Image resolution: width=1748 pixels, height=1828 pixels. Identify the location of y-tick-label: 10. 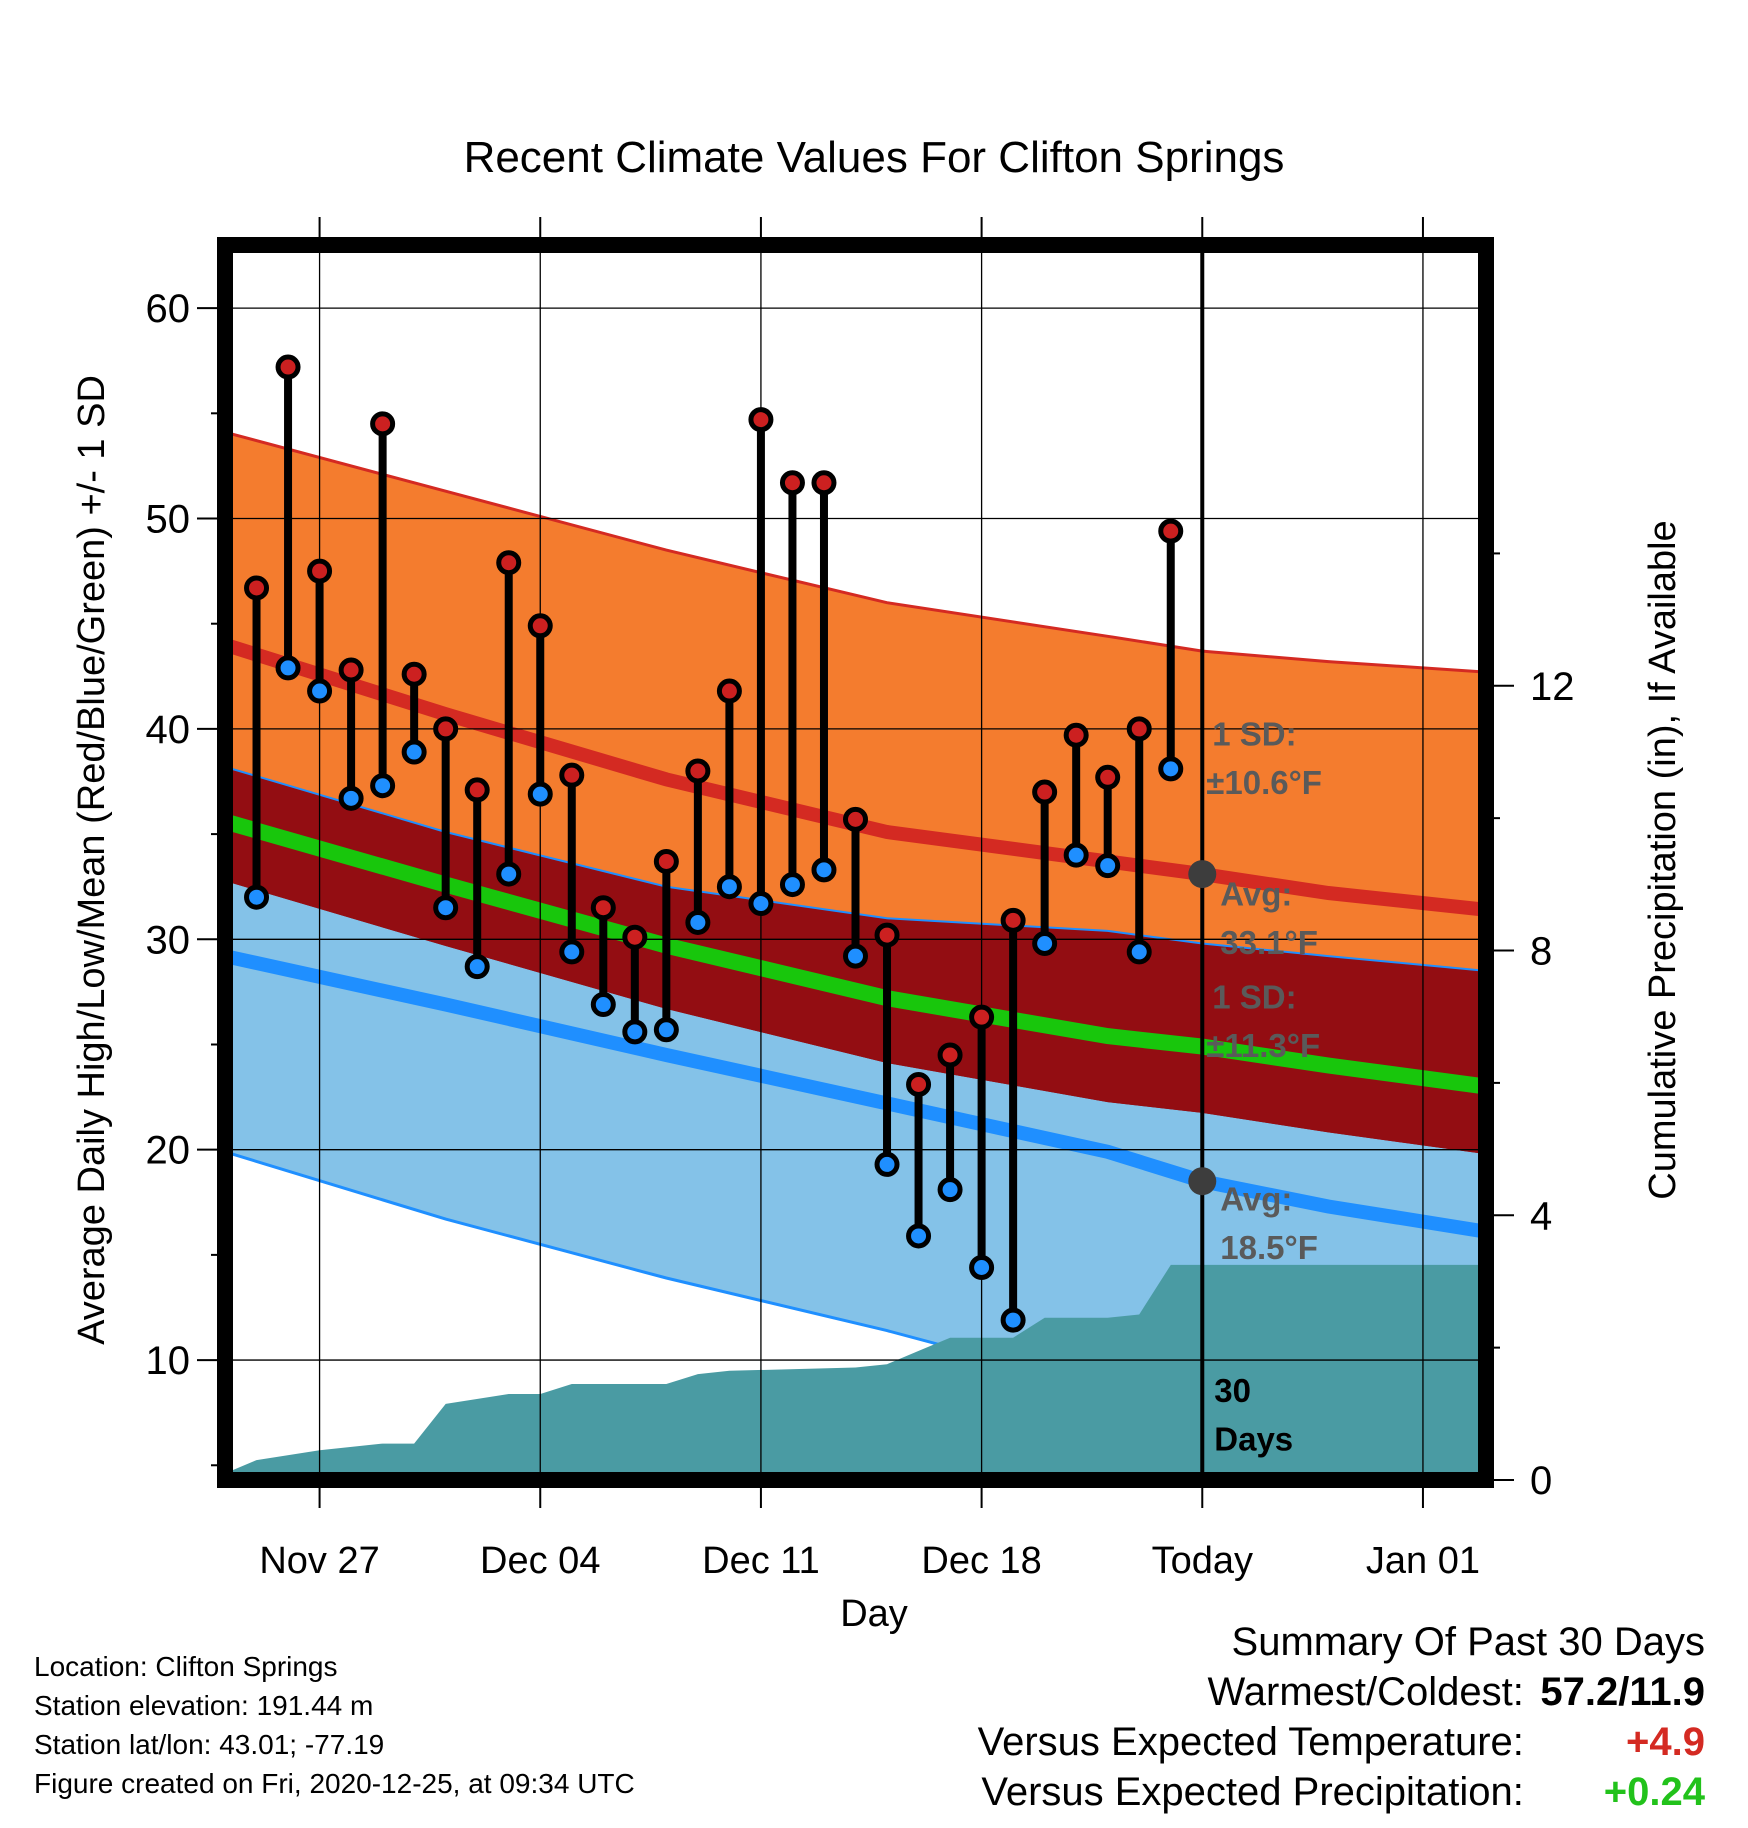
(168, 1361).